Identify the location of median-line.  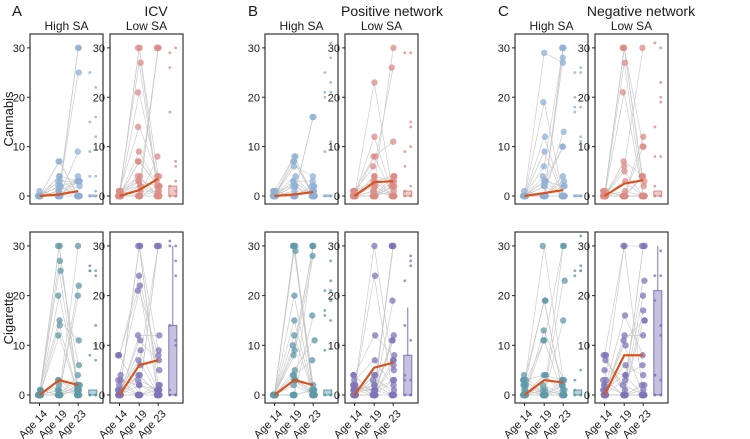
(623, 375).